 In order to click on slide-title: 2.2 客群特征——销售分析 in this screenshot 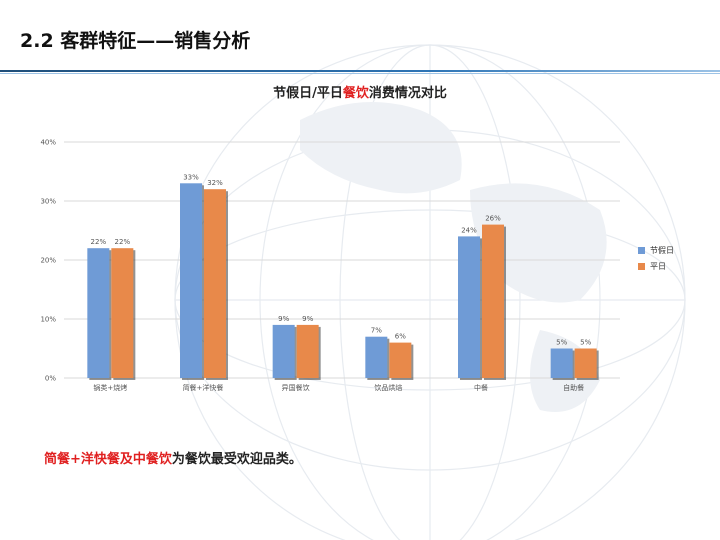, I will do `click(135, 41)`.